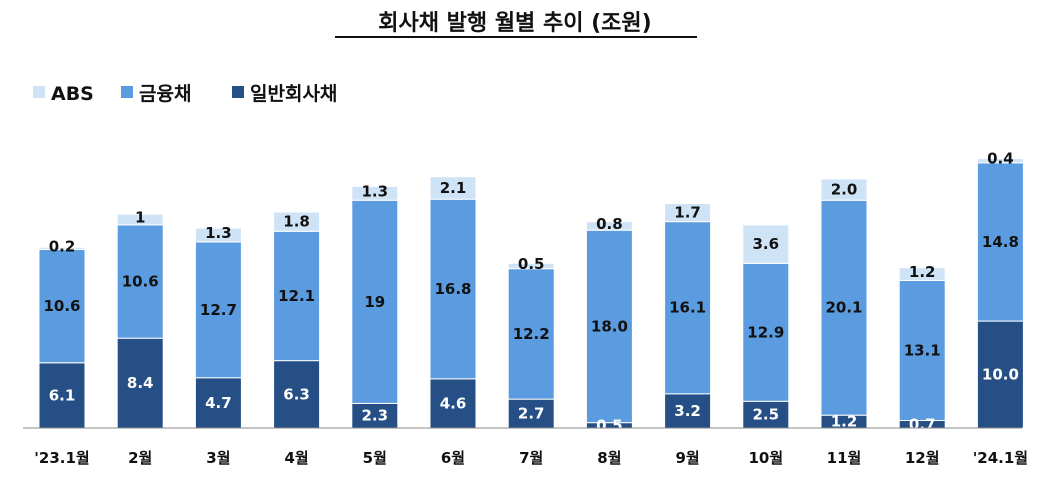 This screenshot has height=488, width=1038. I want to click on value-label-일반회사채-11: 0.7, so click(922, 424).